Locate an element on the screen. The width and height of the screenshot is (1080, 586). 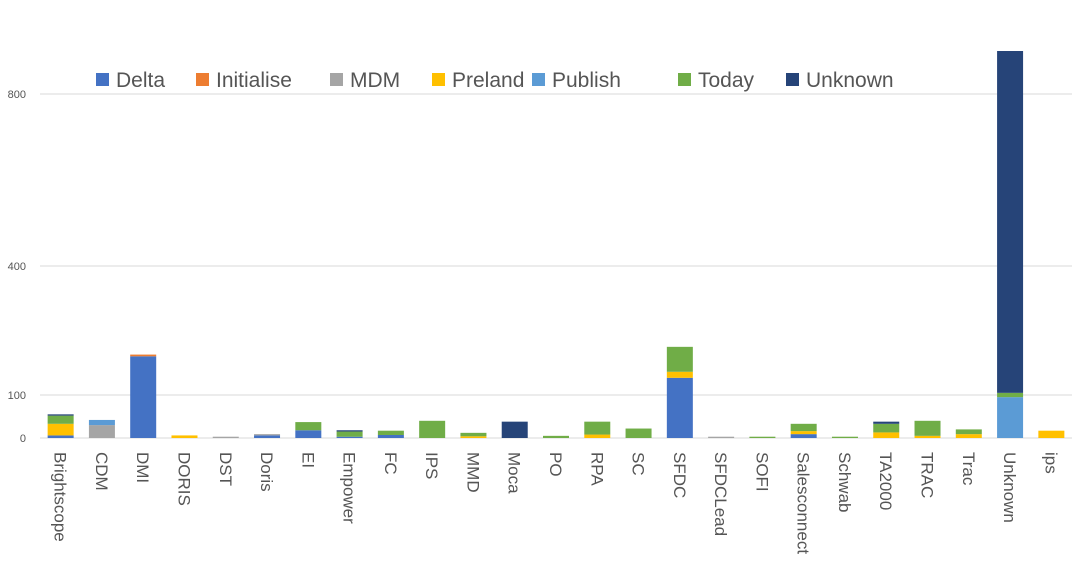
bar-initialise-dmi is located at coordinates (143, 355).